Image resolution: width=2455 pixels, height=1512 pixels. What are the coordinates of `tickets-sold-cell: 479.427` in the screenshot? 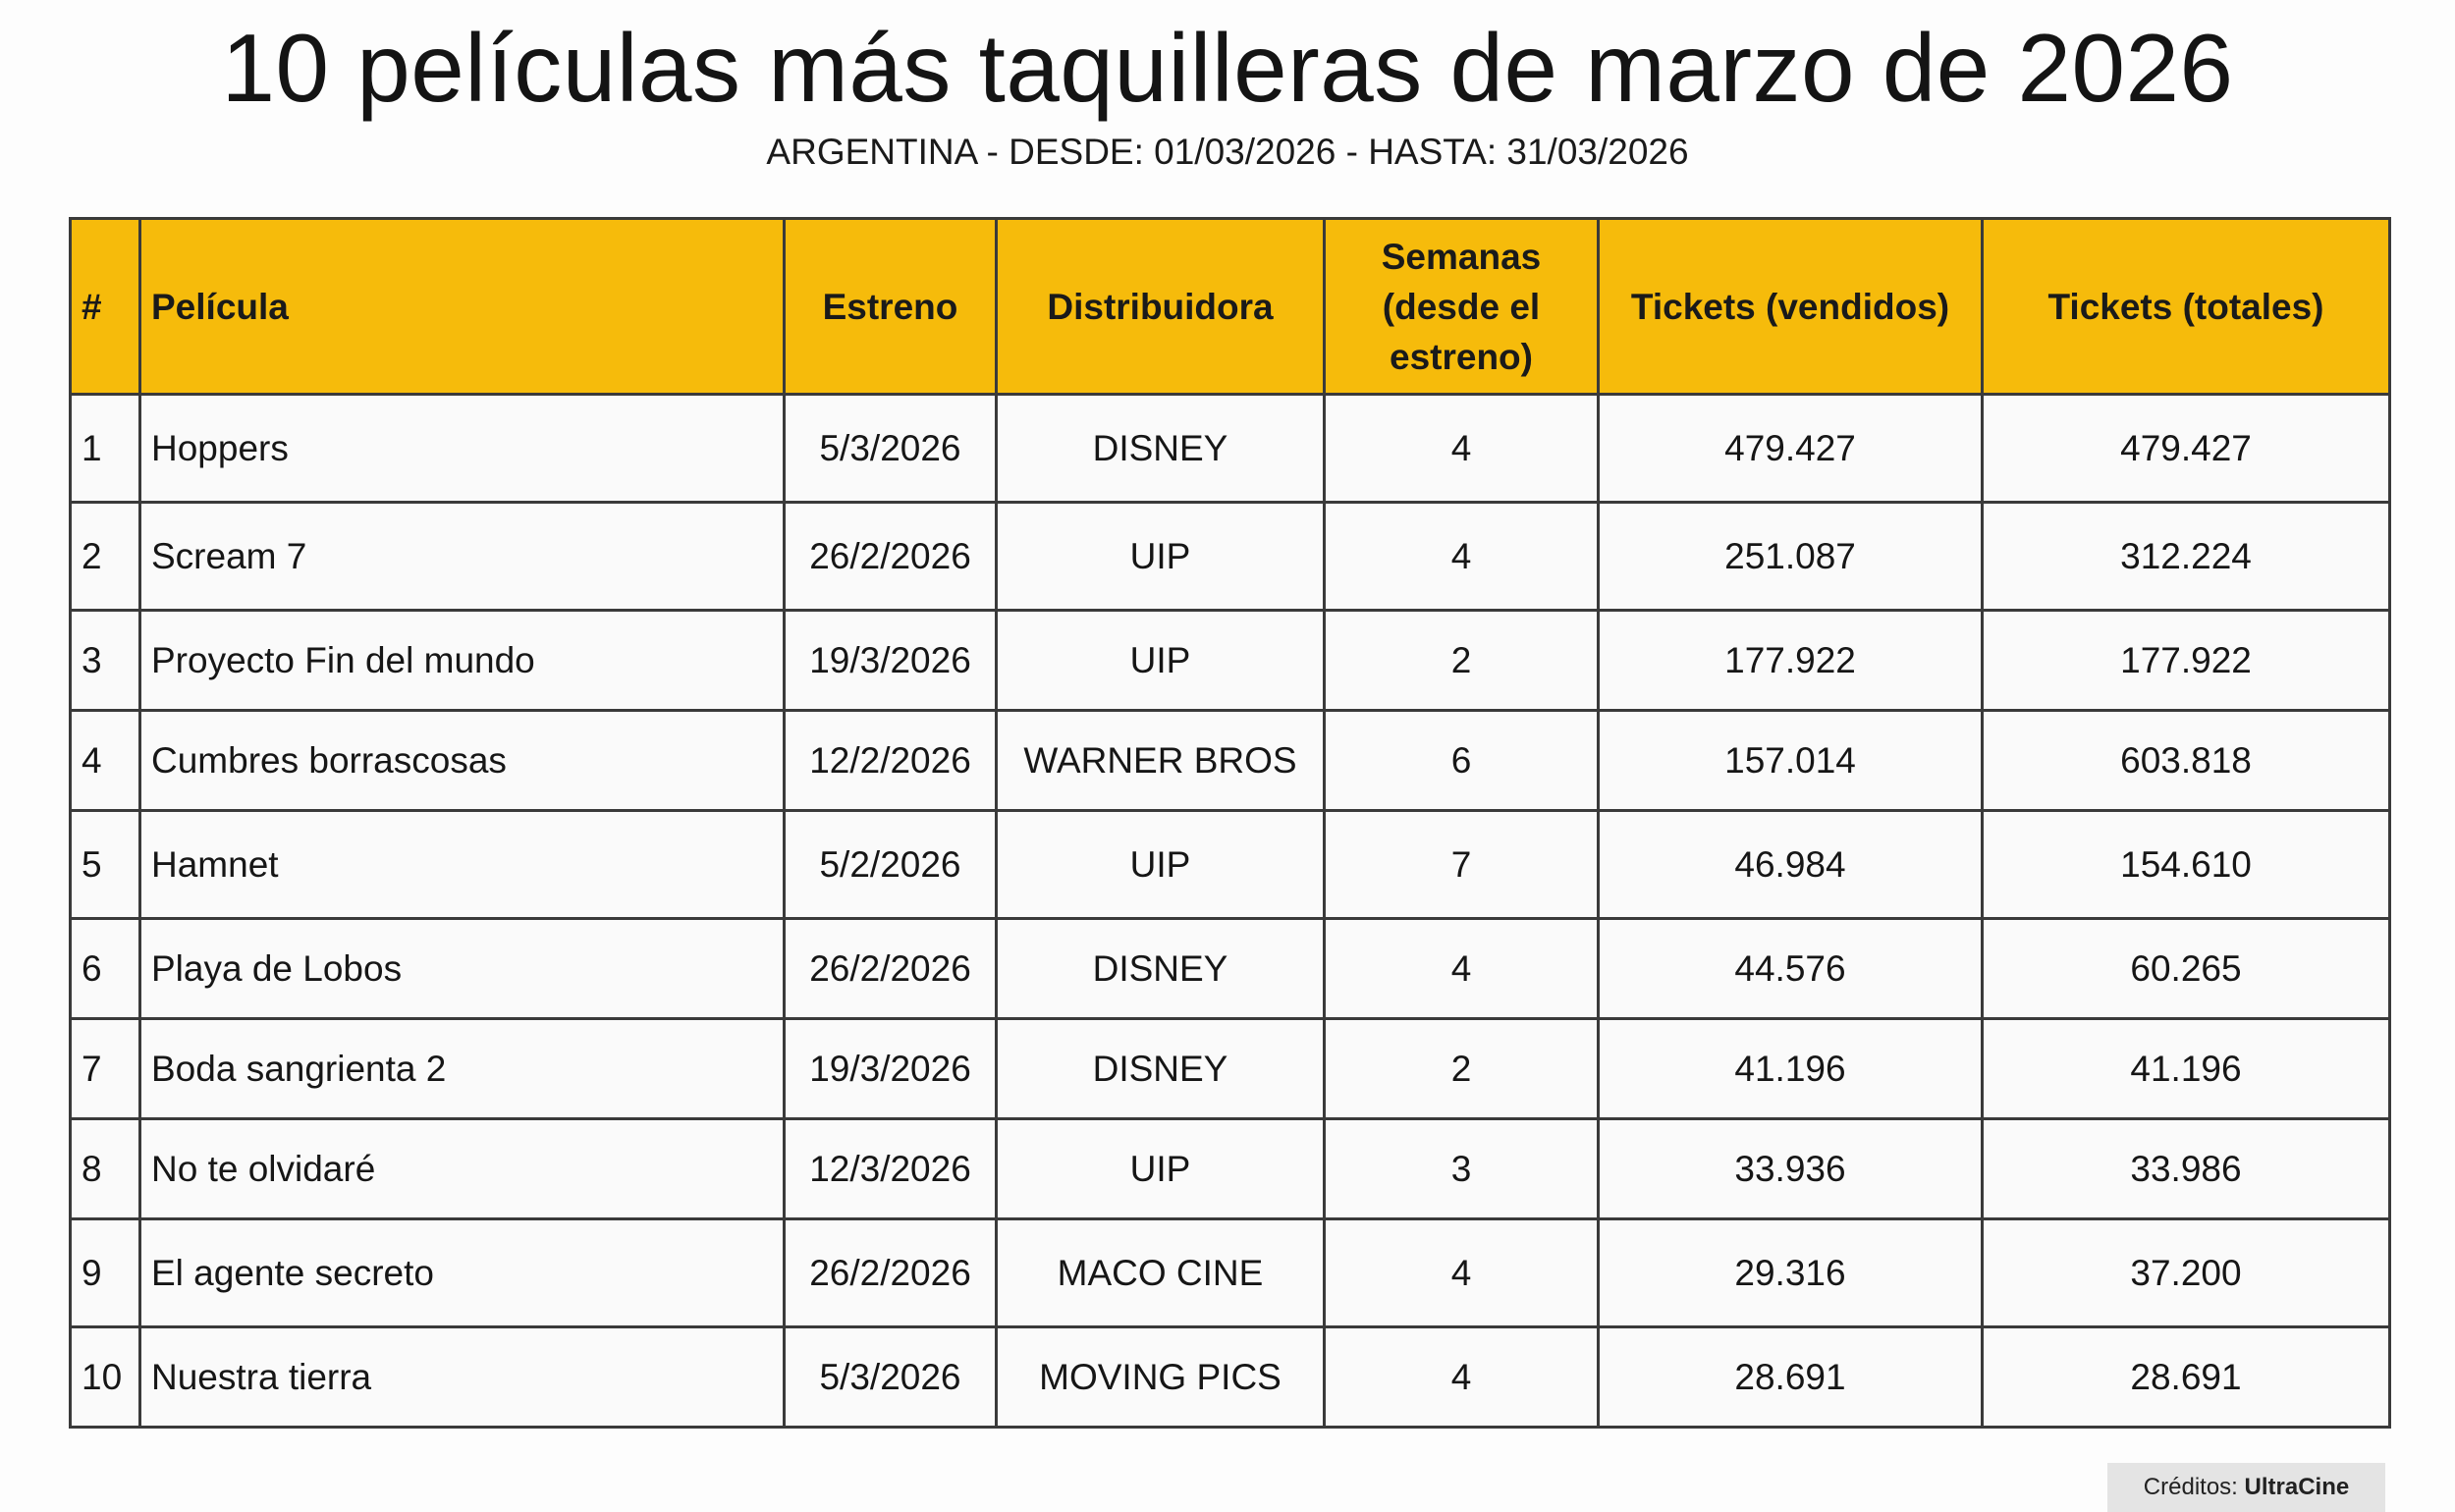 It's located at (1790, 449).